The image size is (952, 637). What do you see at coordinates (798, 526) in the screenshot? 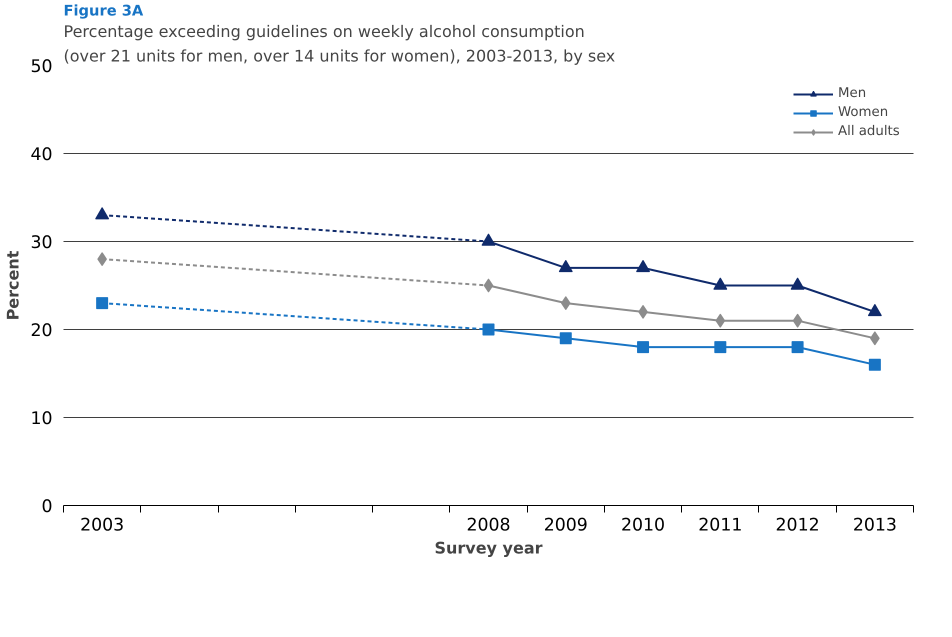
I see `x-tick-label: 2012` at bounding box center [798, 526].